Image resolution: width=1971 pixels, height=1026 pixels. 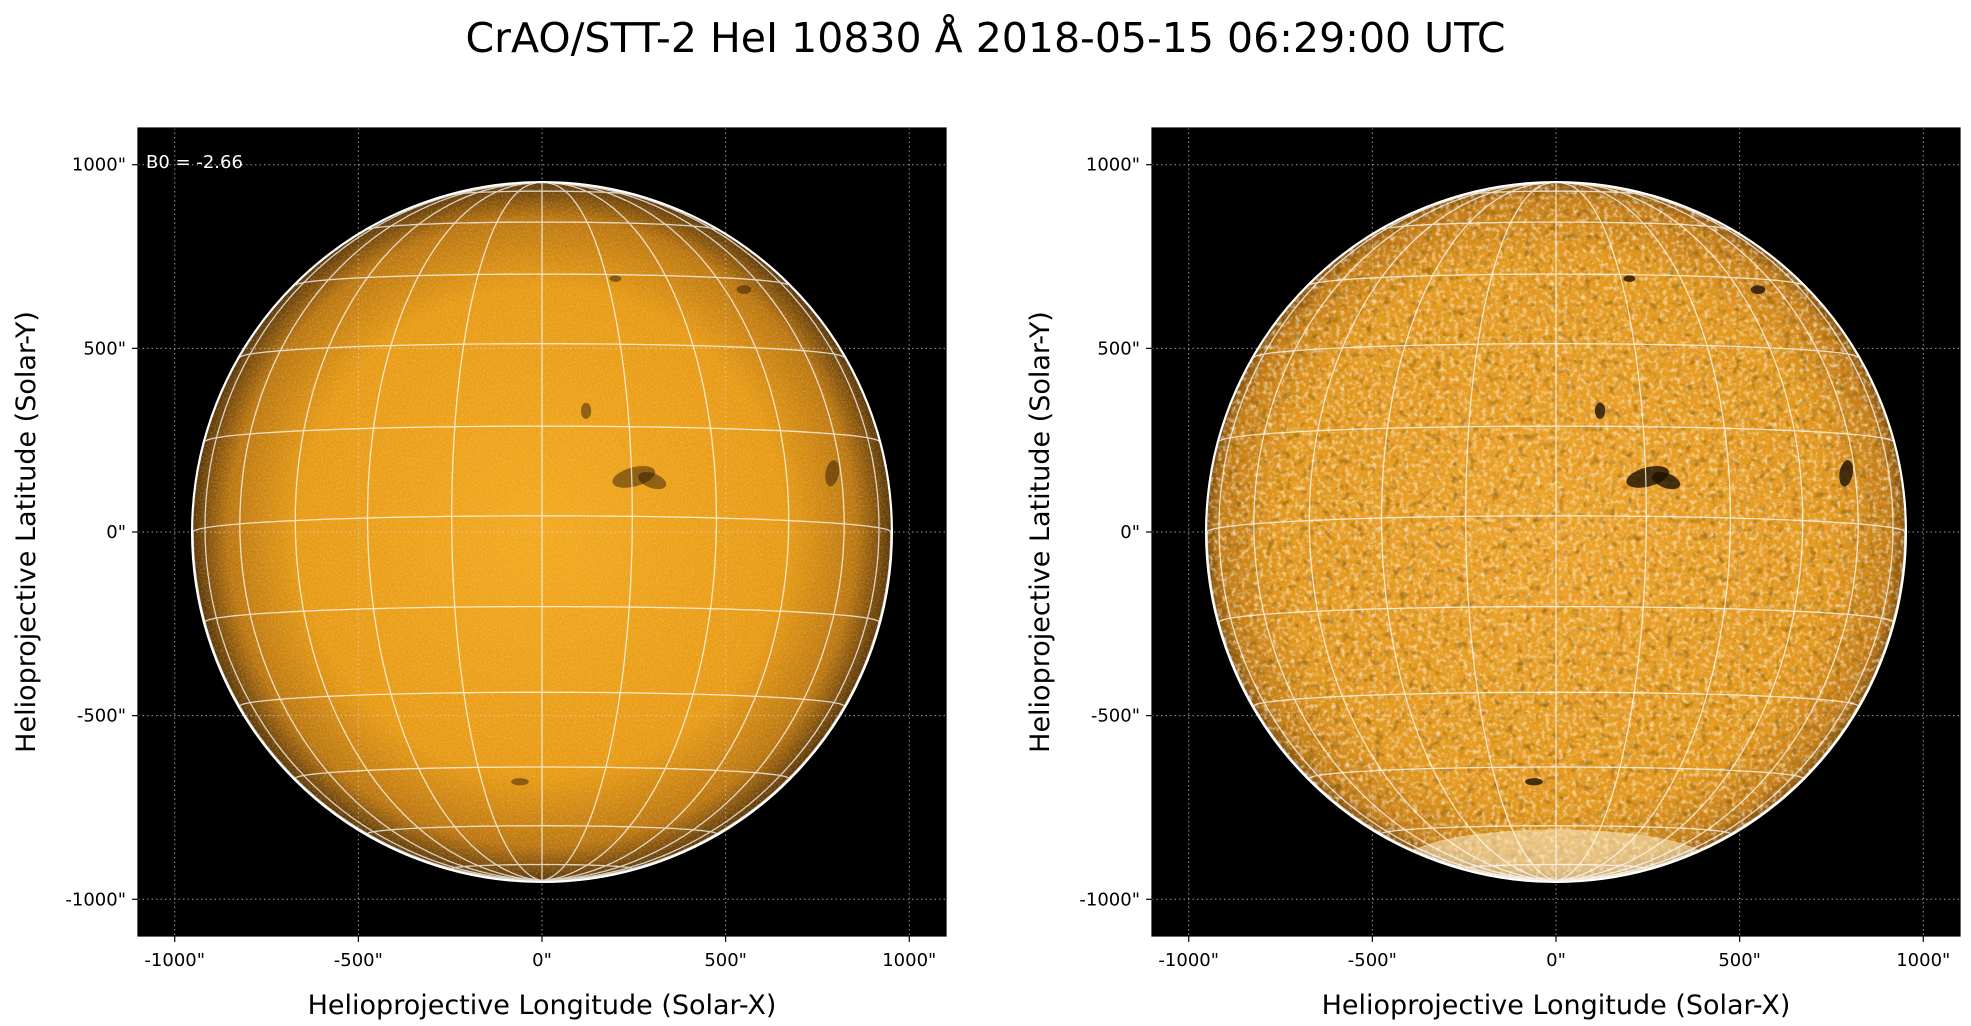 I want to click on b0-annotation: B0 = -2.66, so click(x=194, y=162).